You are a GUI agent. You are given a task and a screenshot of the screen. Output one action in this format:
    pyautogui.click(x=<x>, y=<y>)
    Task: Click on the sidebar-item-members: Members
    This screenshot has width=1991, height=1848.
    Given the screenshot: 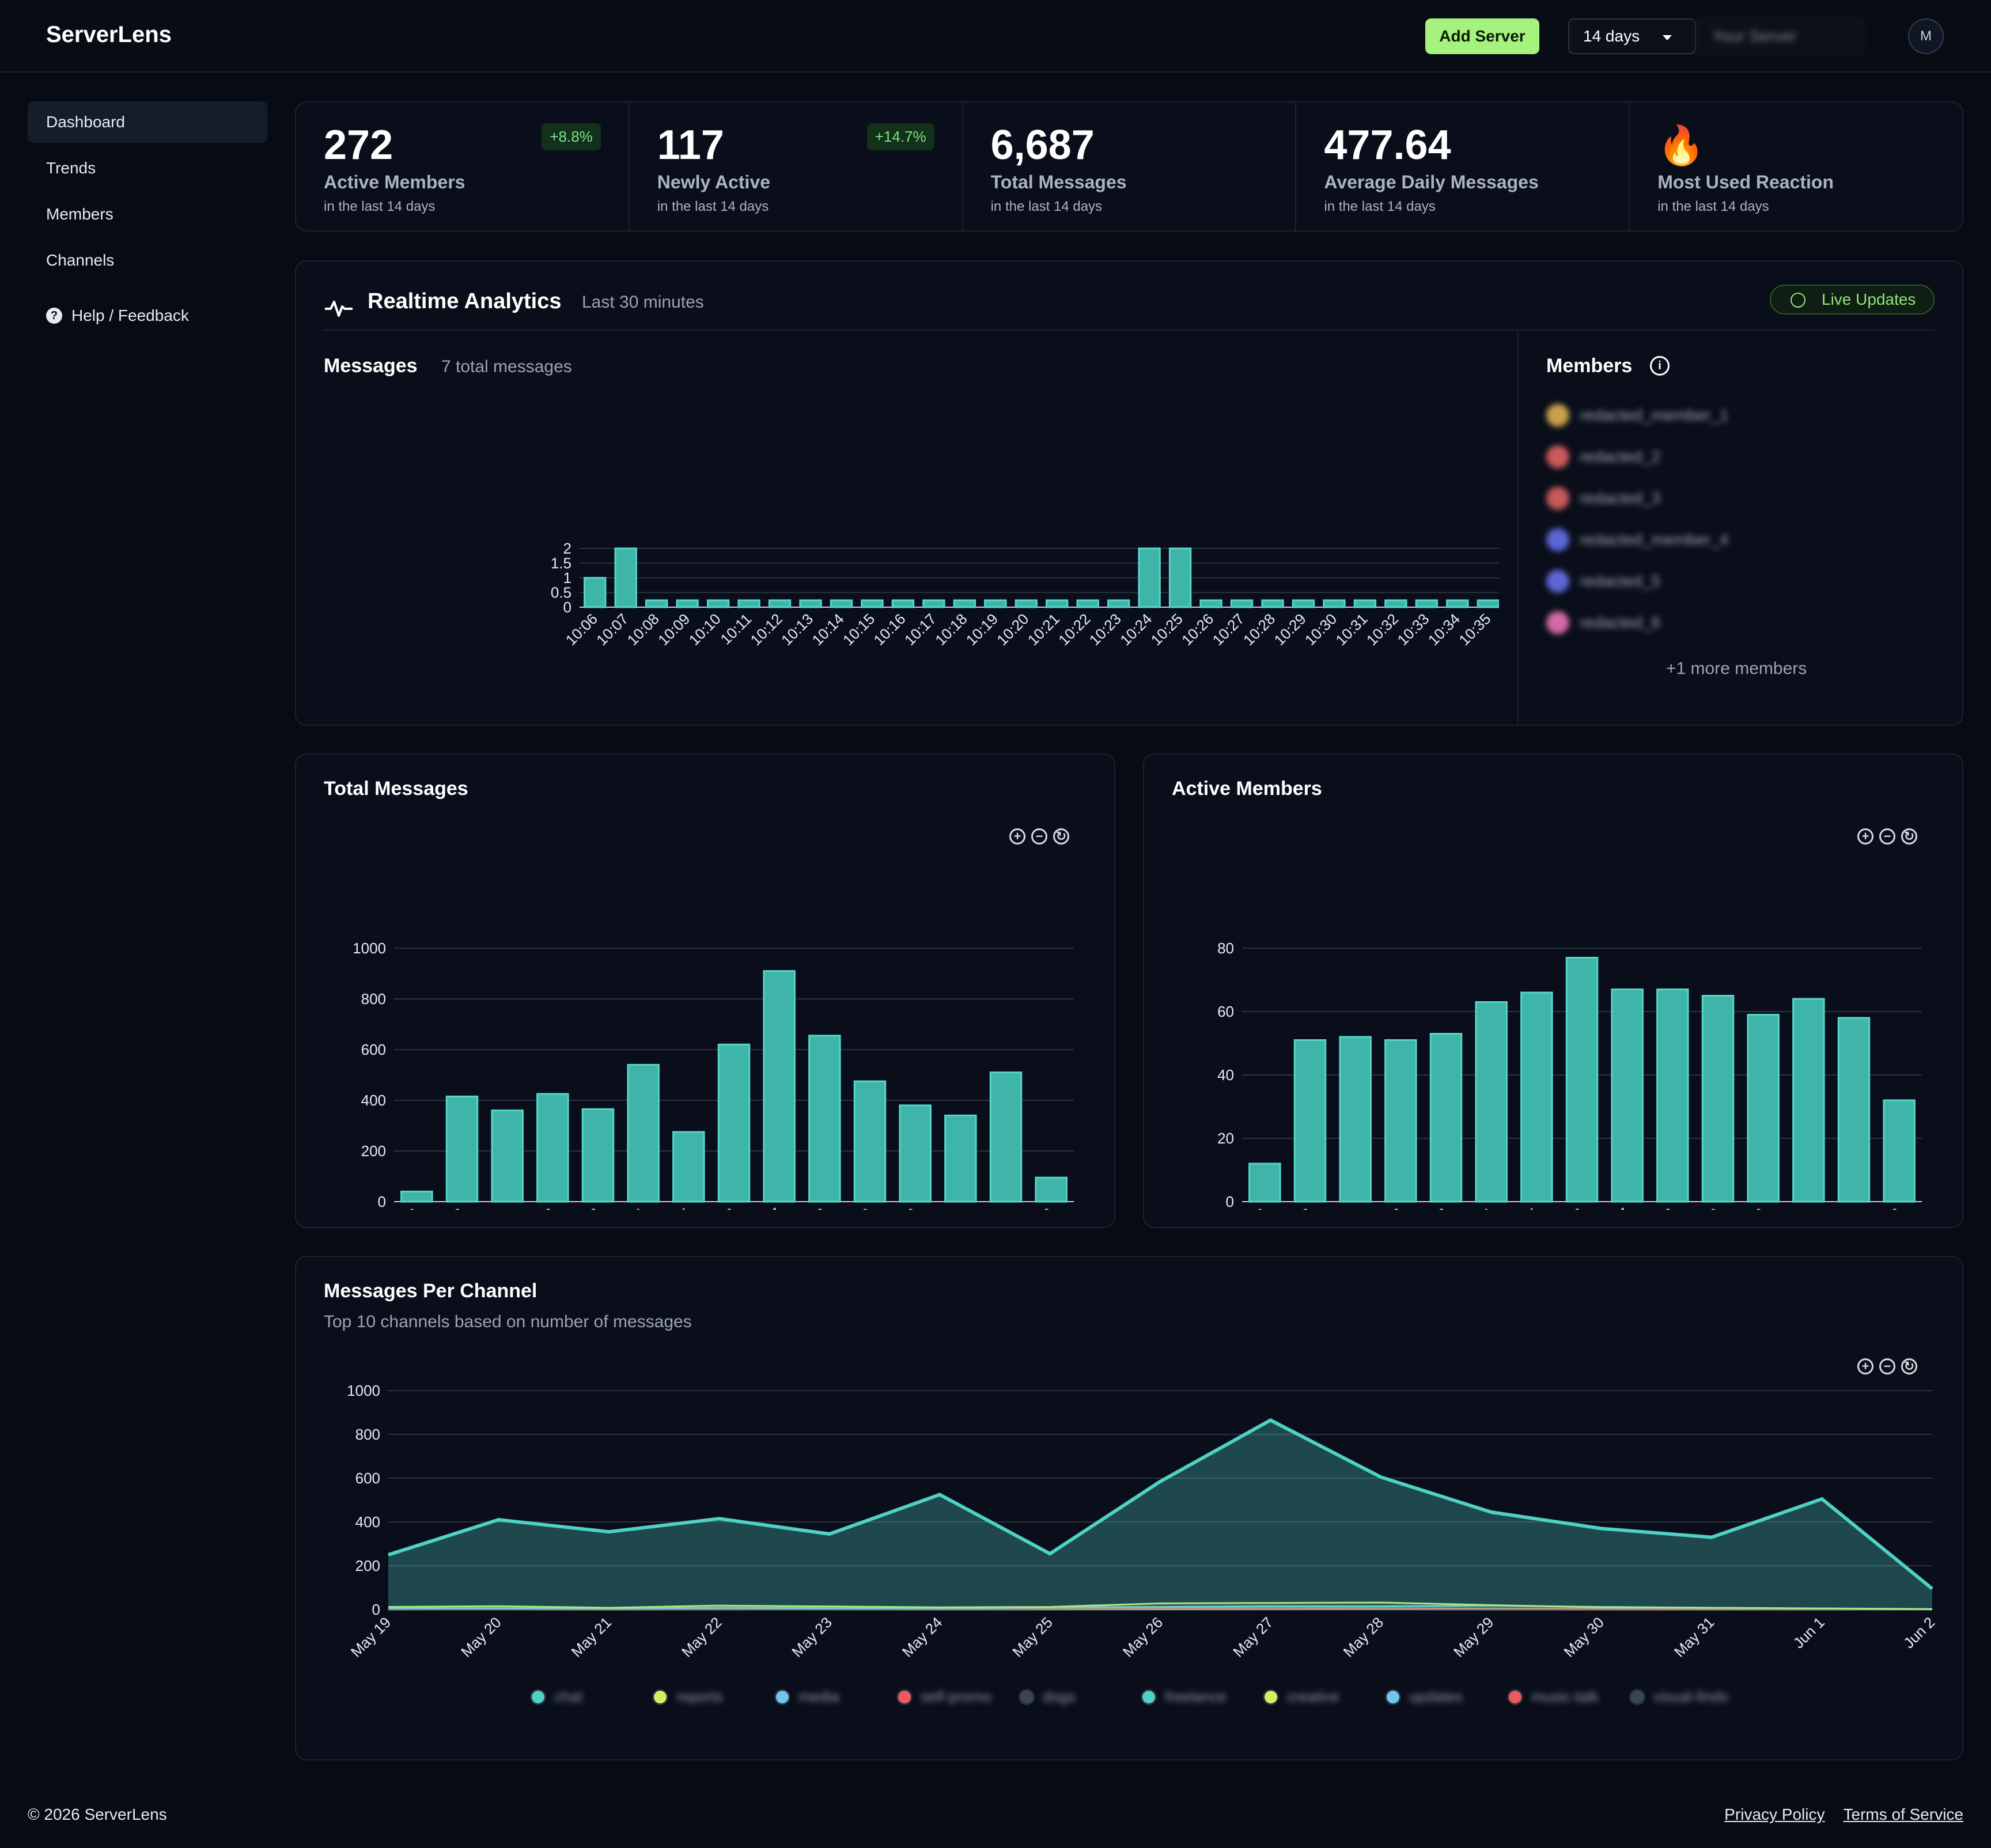 What is the action you would take?
    pyautogui.click(x=80, y=214)
    